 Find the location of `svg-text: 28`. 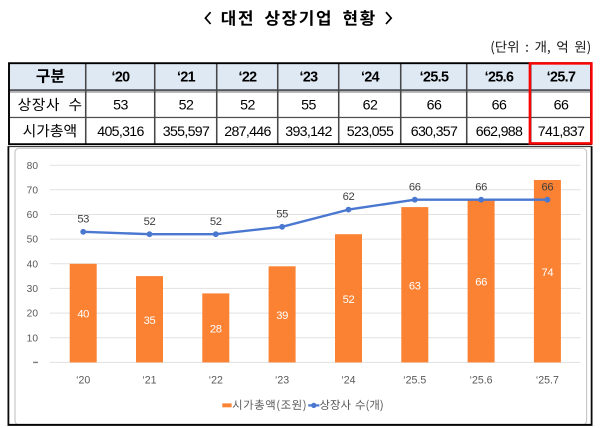

svg-text: 28 is located at coordinates (216, 330).